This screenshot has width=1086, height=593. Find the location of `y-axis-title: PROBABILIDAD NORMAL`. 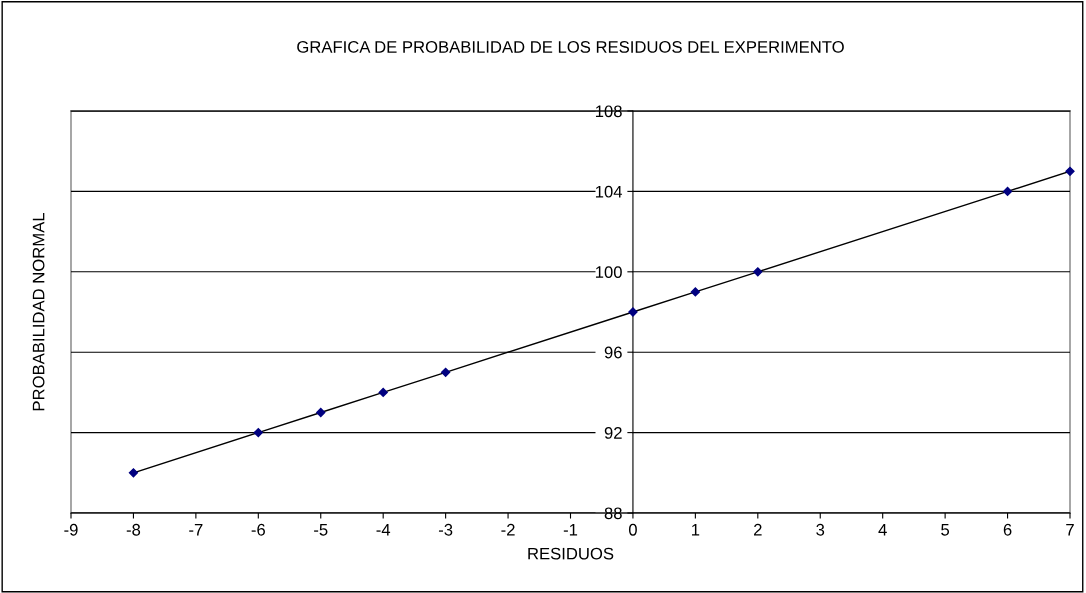

y-axis-title: PROBABILIDAD NORMAL is located at coordinates (38, 311).